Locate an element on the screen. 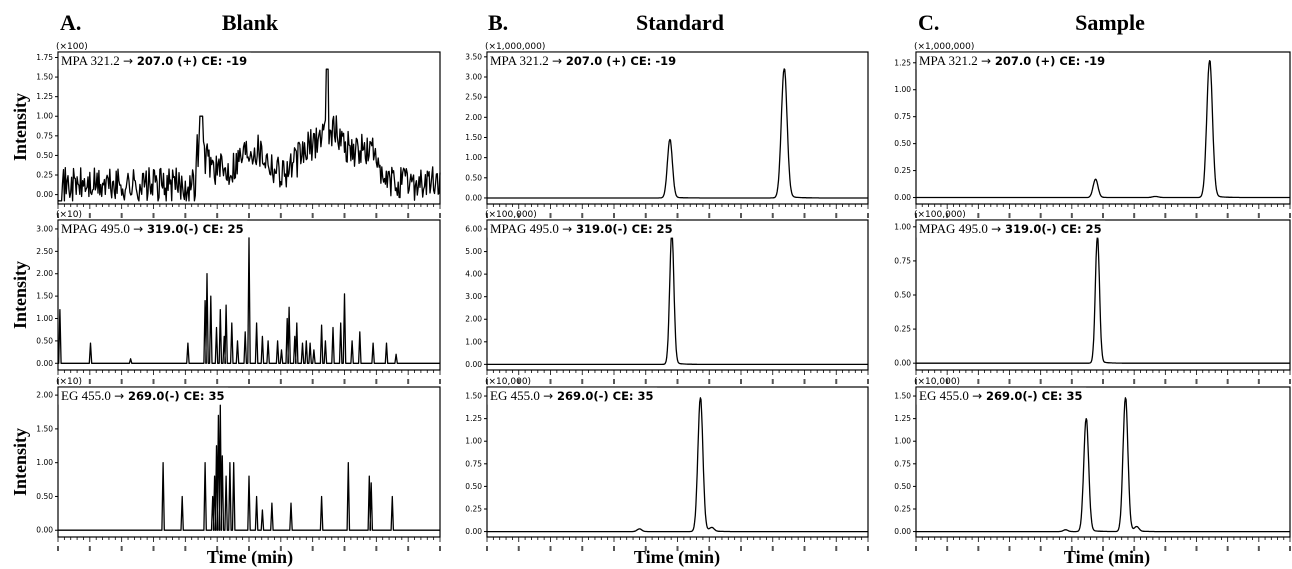 This screenshot has height=569, width=1292. transition-label: MPAG 495.0 → 319.0(-) CE: 25 is located at coordinates (581, 228).